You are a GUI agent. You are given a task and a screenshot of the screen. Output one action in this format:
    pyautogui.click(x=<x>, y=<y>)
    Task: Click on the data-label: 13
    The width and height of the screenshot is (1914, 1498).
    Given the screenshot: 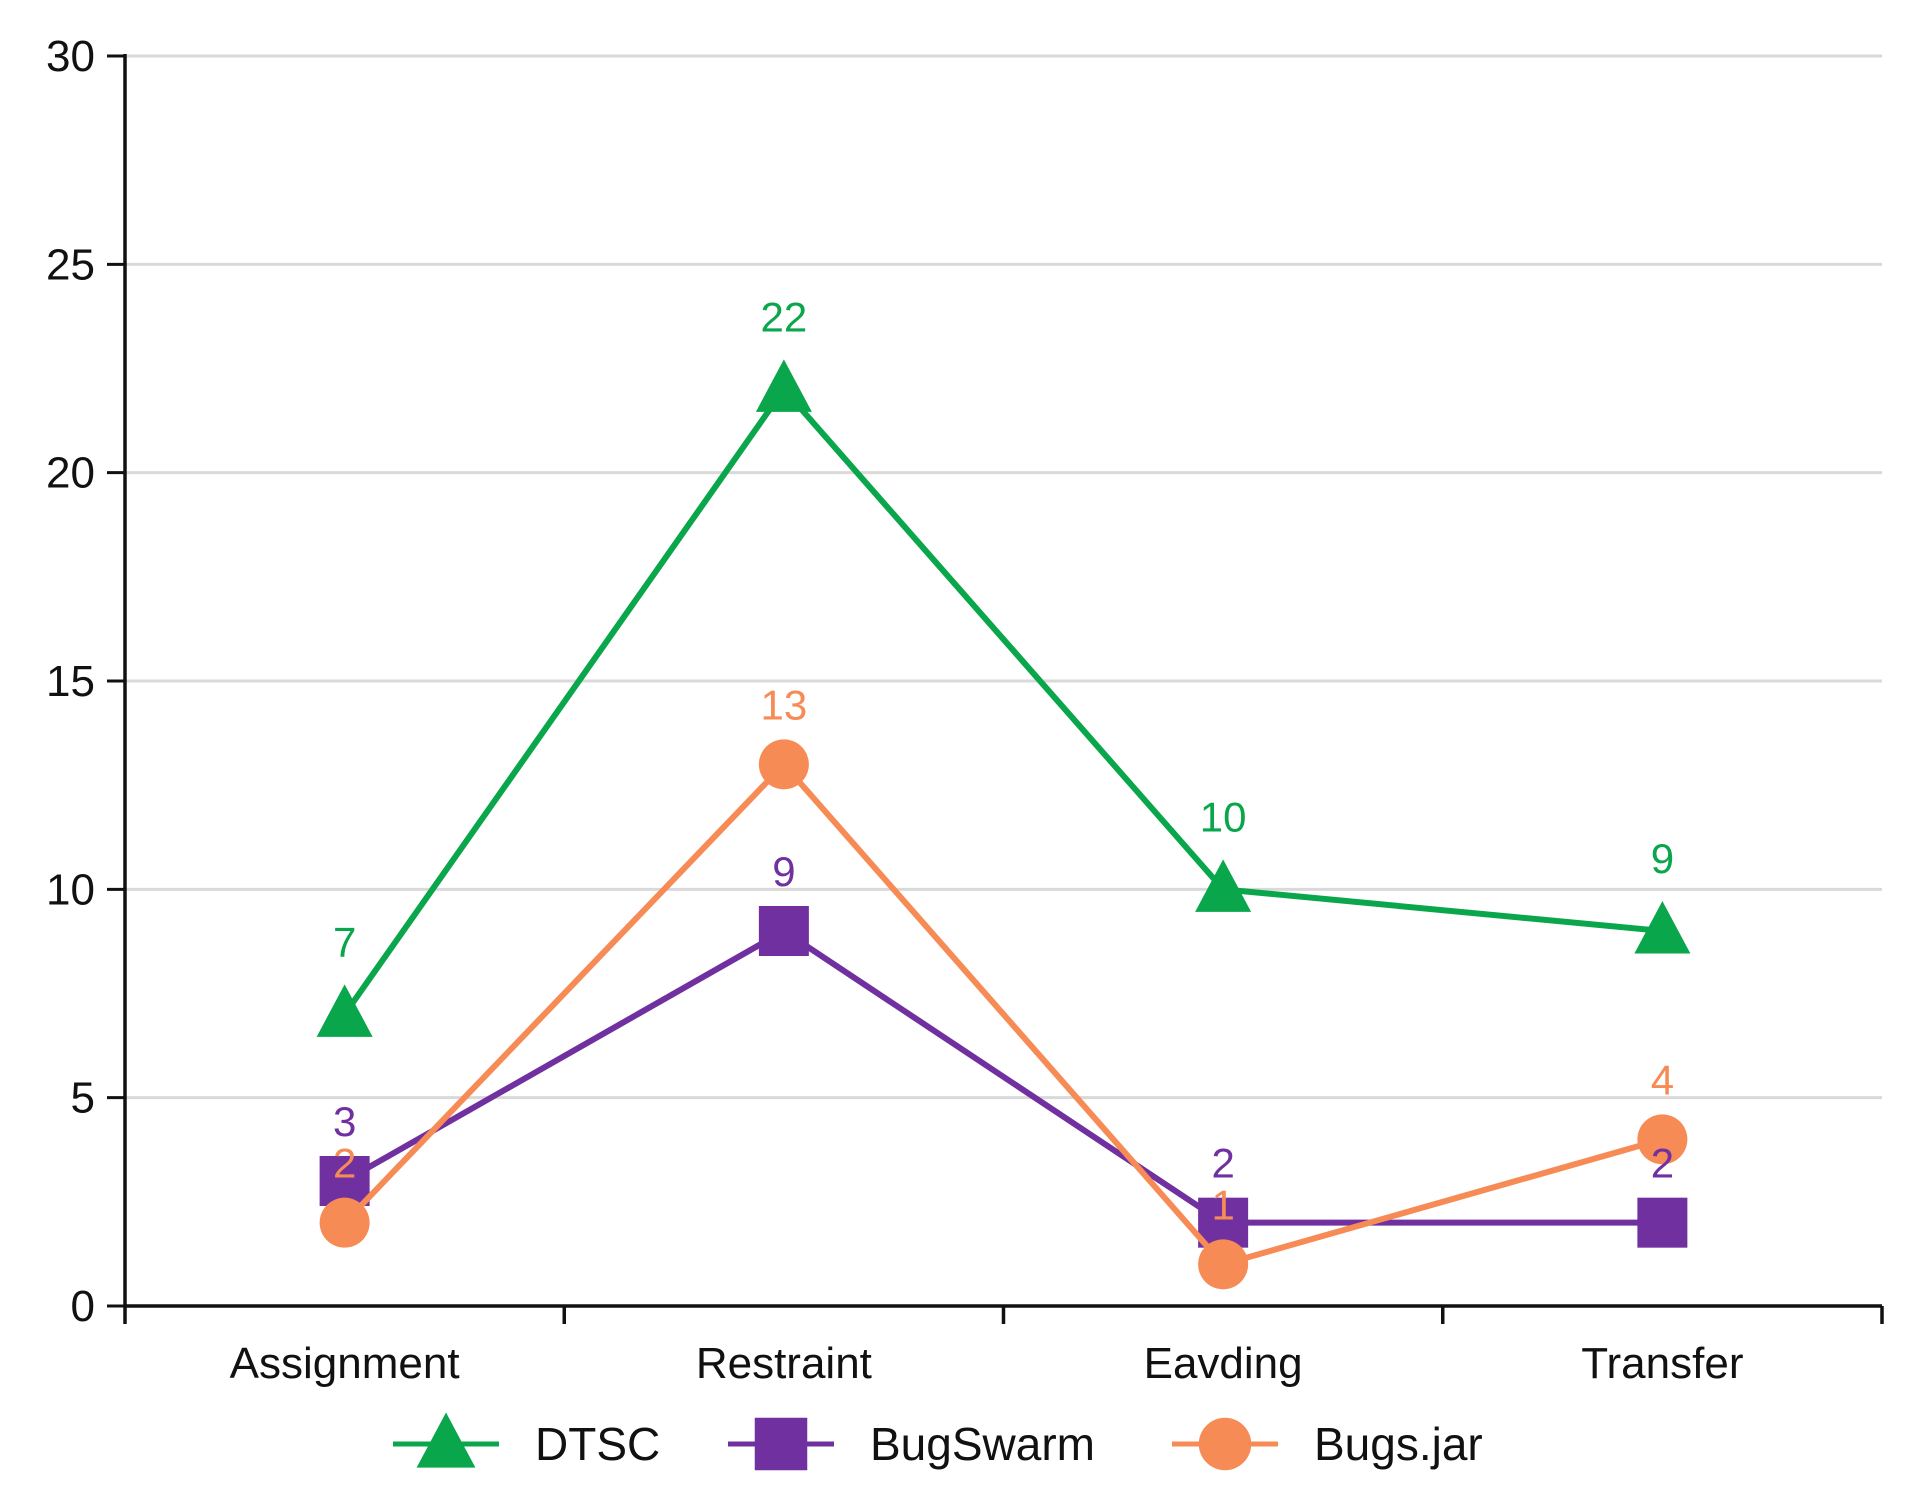 What is the action you would take?
    pyautogui.click(x=784, y=704)
    